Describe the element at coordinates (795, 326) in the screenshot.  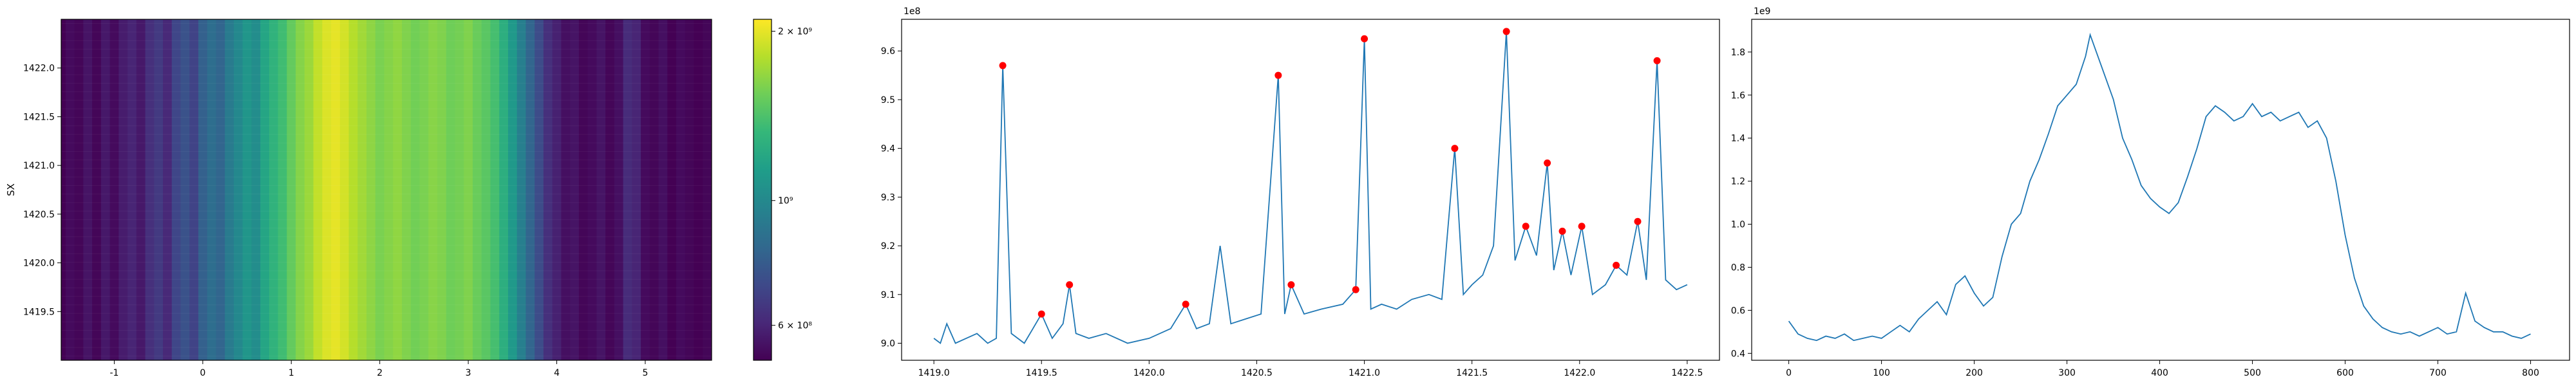
I see `colorbar-tick-label: 6 × 10⁸` at that location.